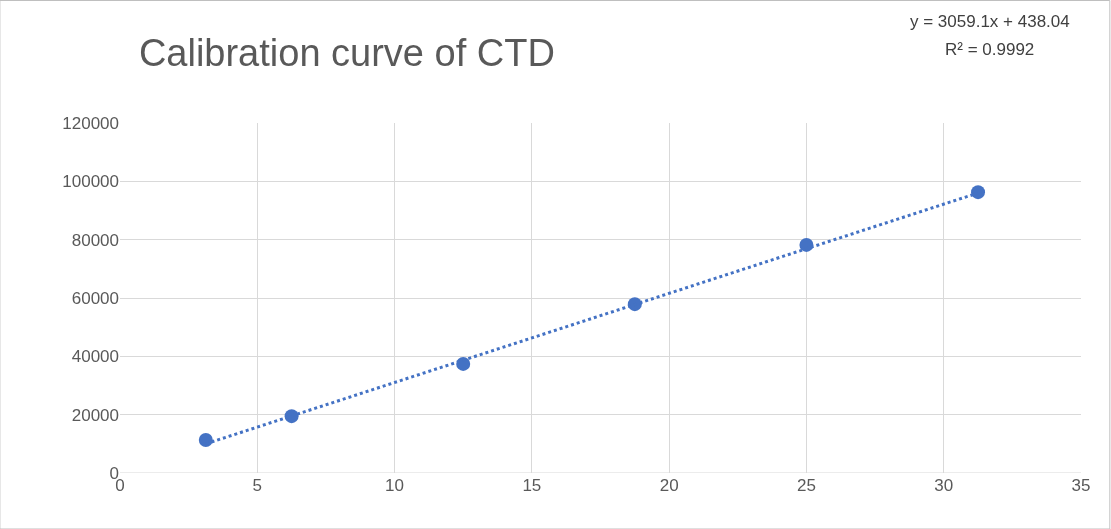 Image resolution: width=1111 pixels, height=529 pixels. What do you see at coordinates (990, 49) in the screenshot?
I see `text: R² = 0.9992` at bounding box center [990, 49].